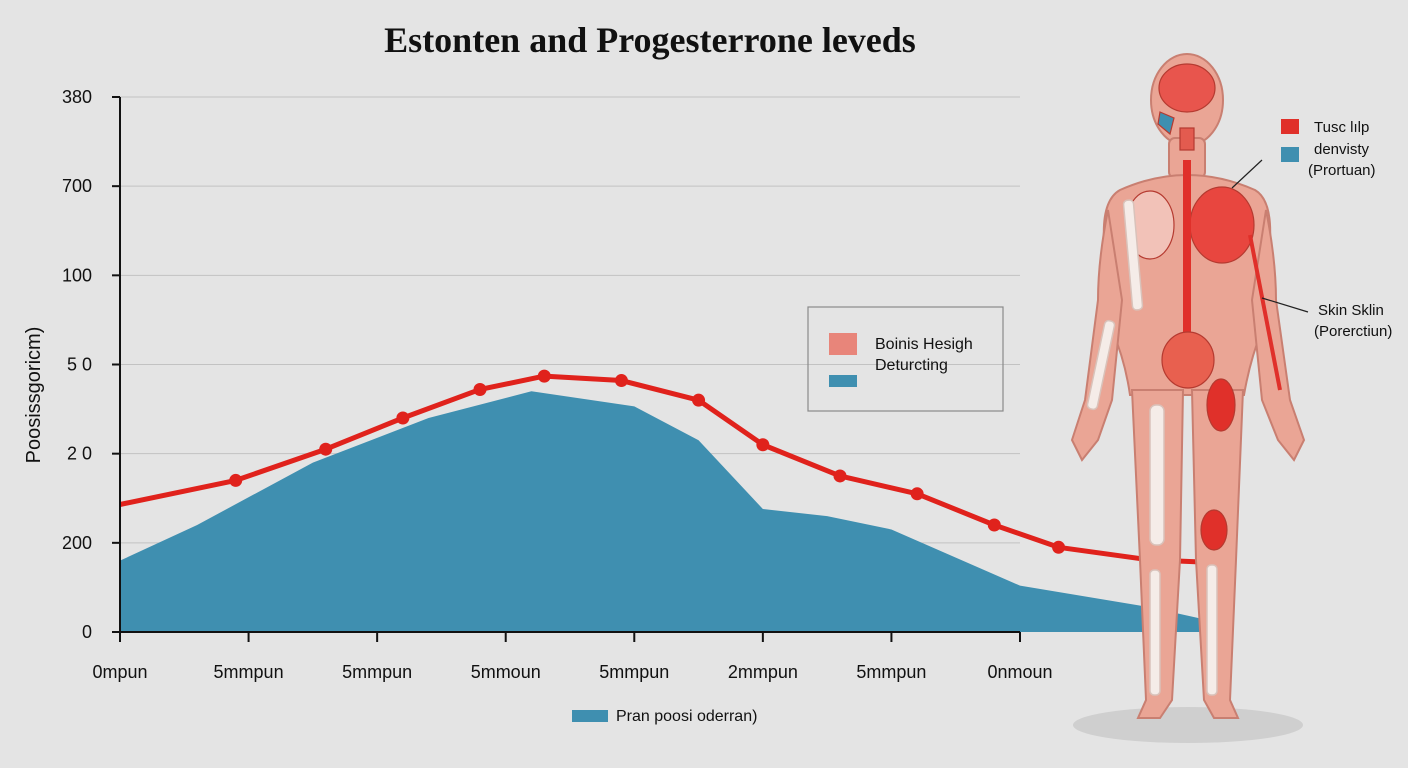  Describe the element at coordinates (77, 275) in the screenshot. I see `y-tick-label: 100` at that location.